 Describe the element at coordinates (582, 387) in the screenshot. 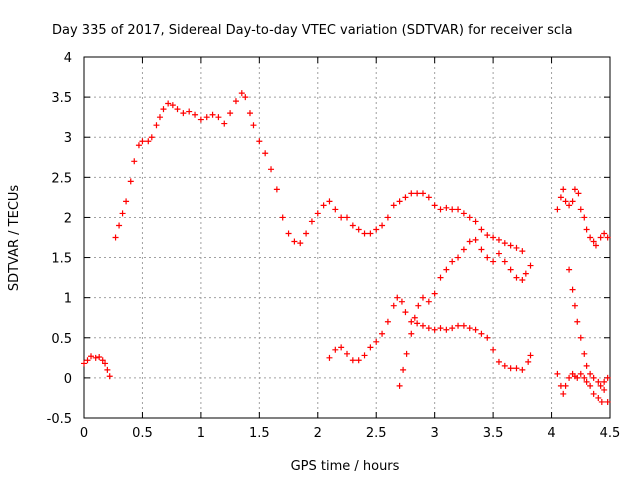

I see `series-track-f` at that location.